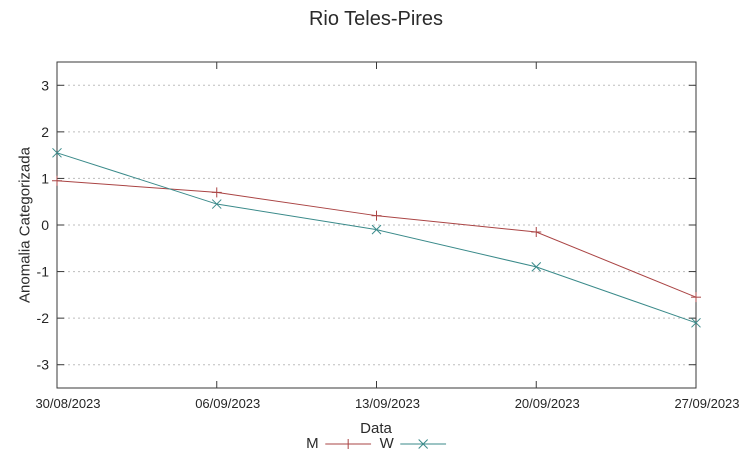 The width and height of the screenshot is (752, 458). I want to click on y-tick-label: 3, so click(45, 85).